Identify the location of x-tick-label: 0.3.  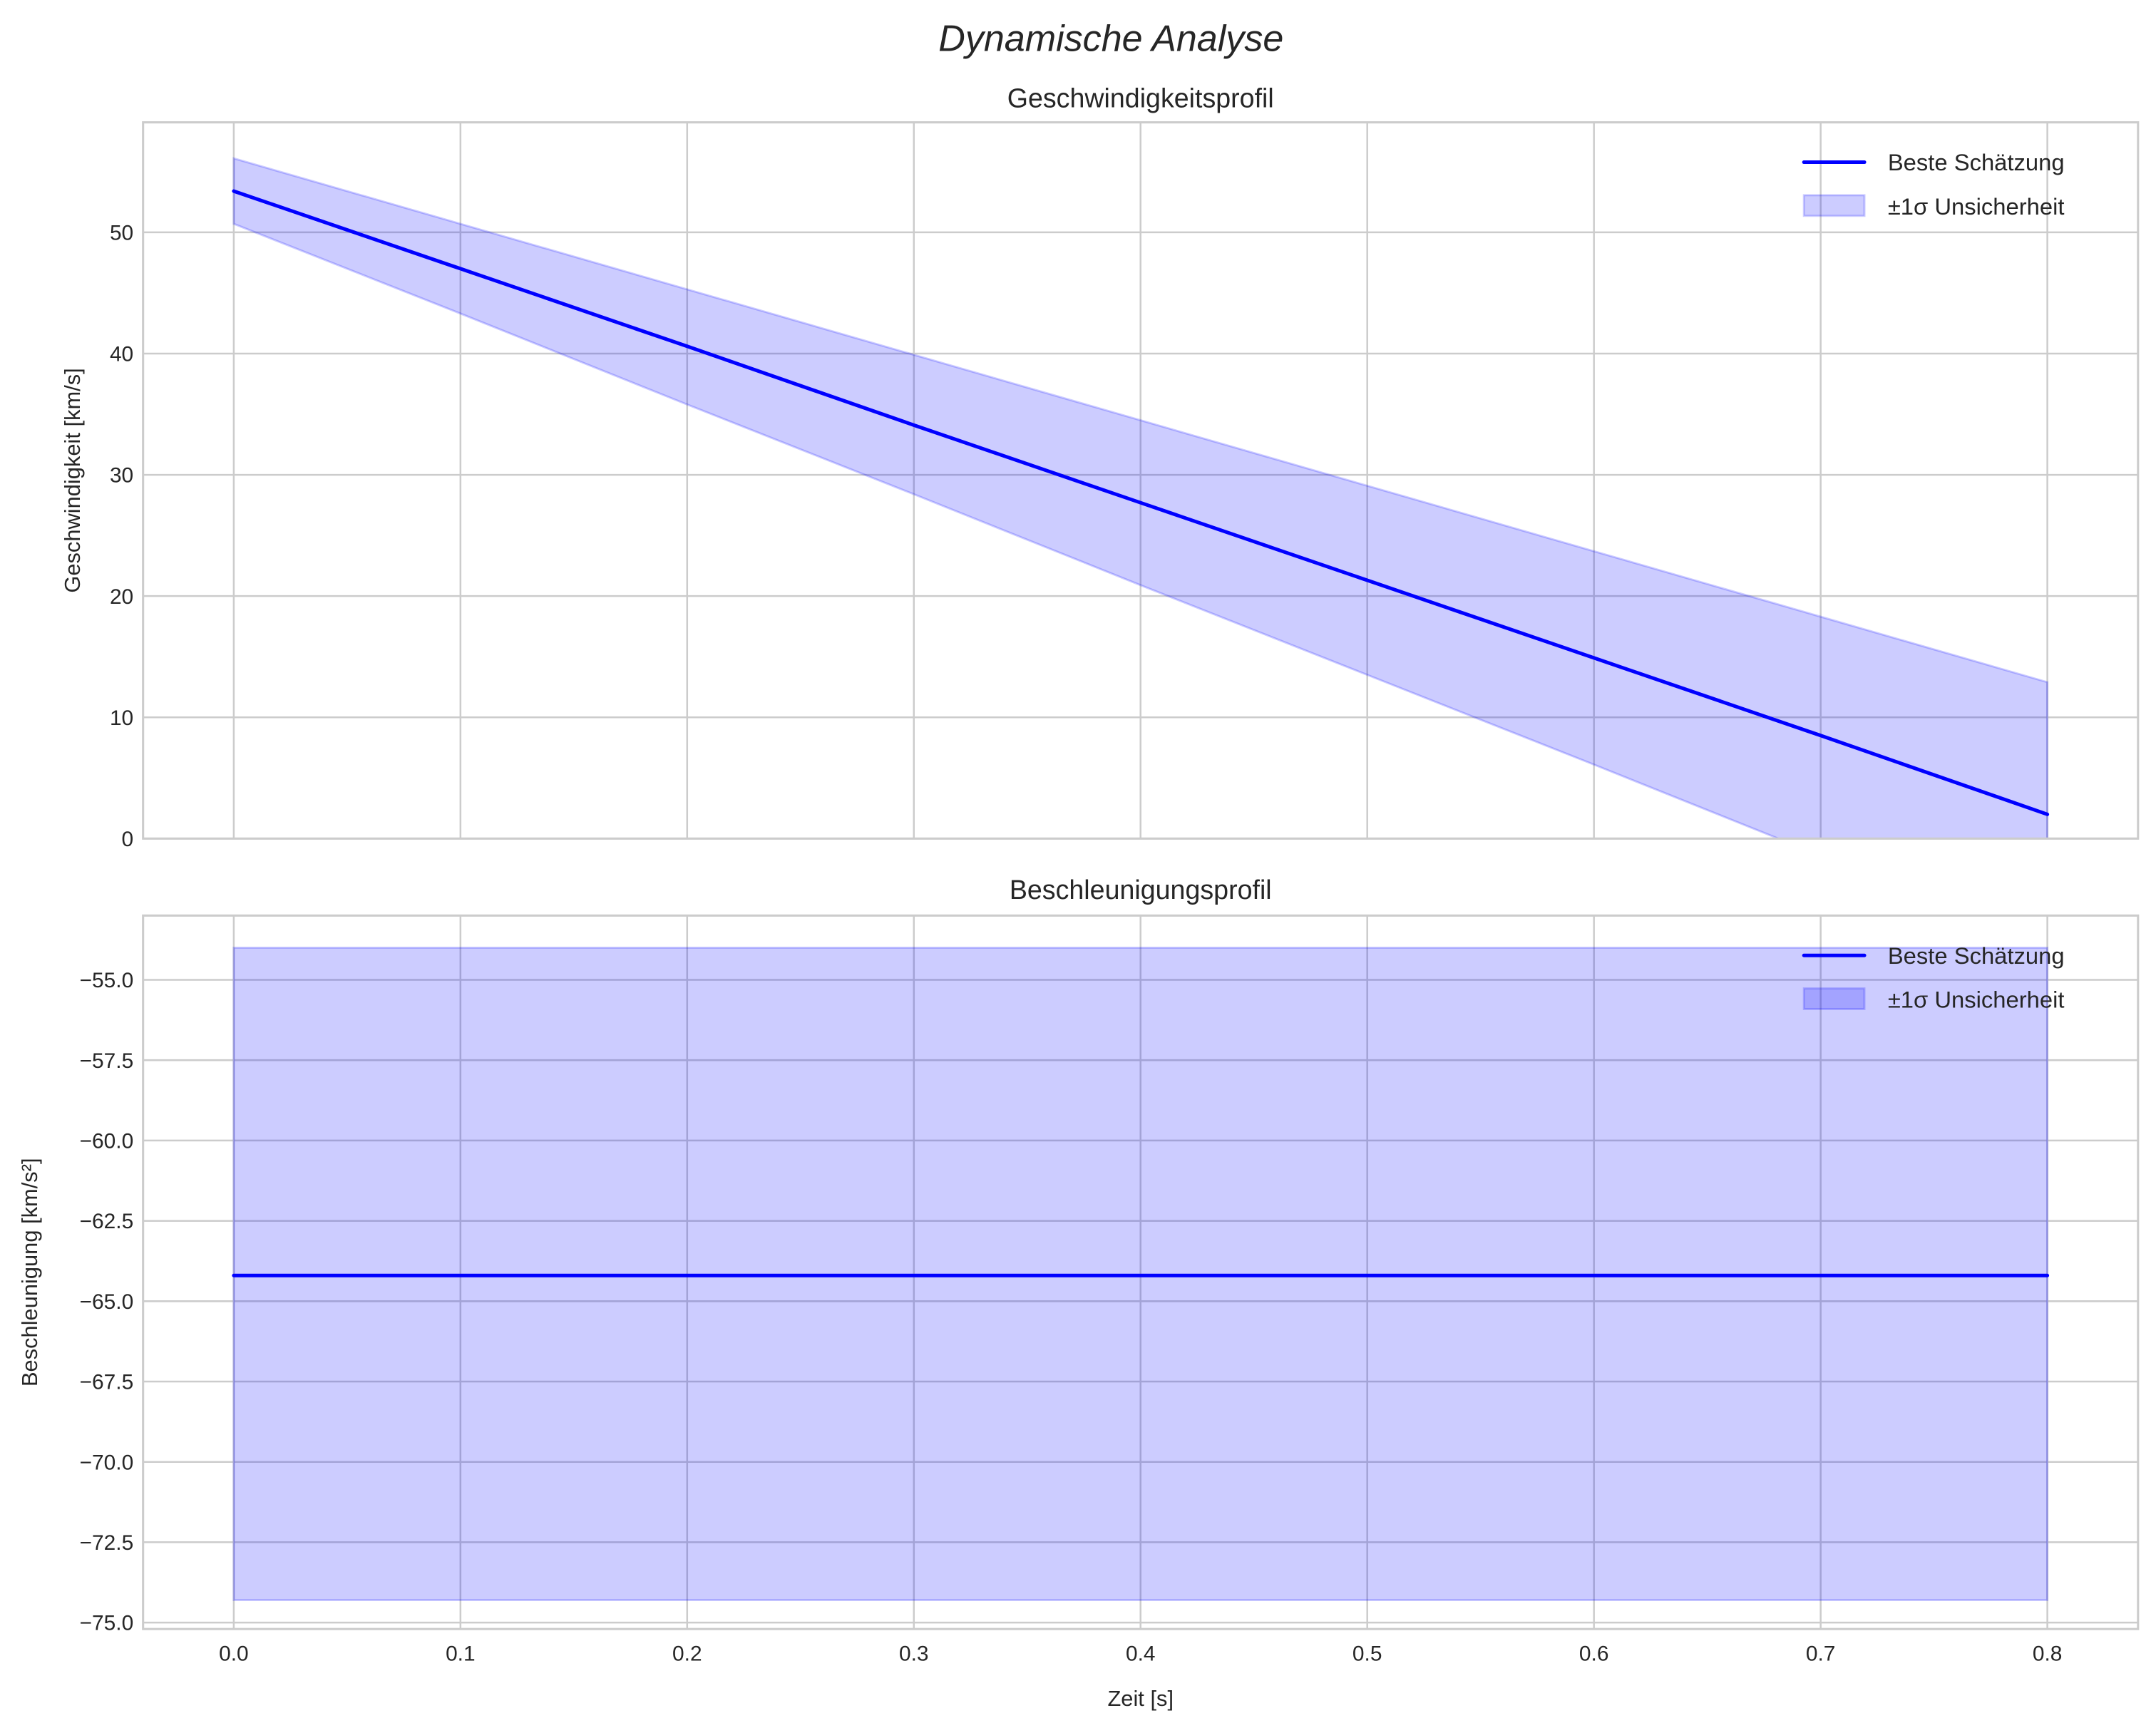
(914, 1654).